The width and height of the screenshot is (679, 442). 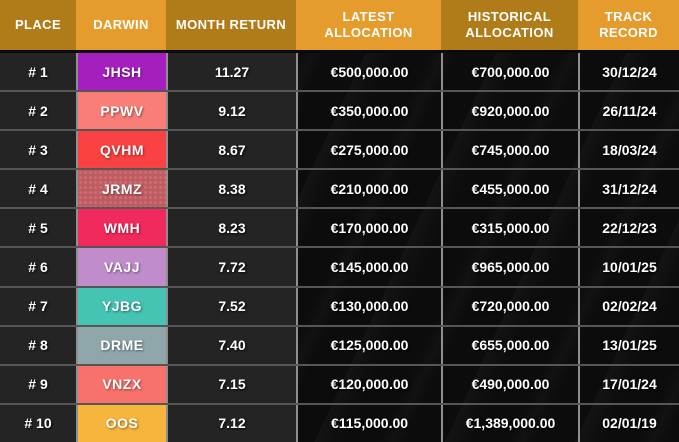 I want to click on header-cell-latest-allocation: LATEST ALLOCATION, so click(x=368, y=25).